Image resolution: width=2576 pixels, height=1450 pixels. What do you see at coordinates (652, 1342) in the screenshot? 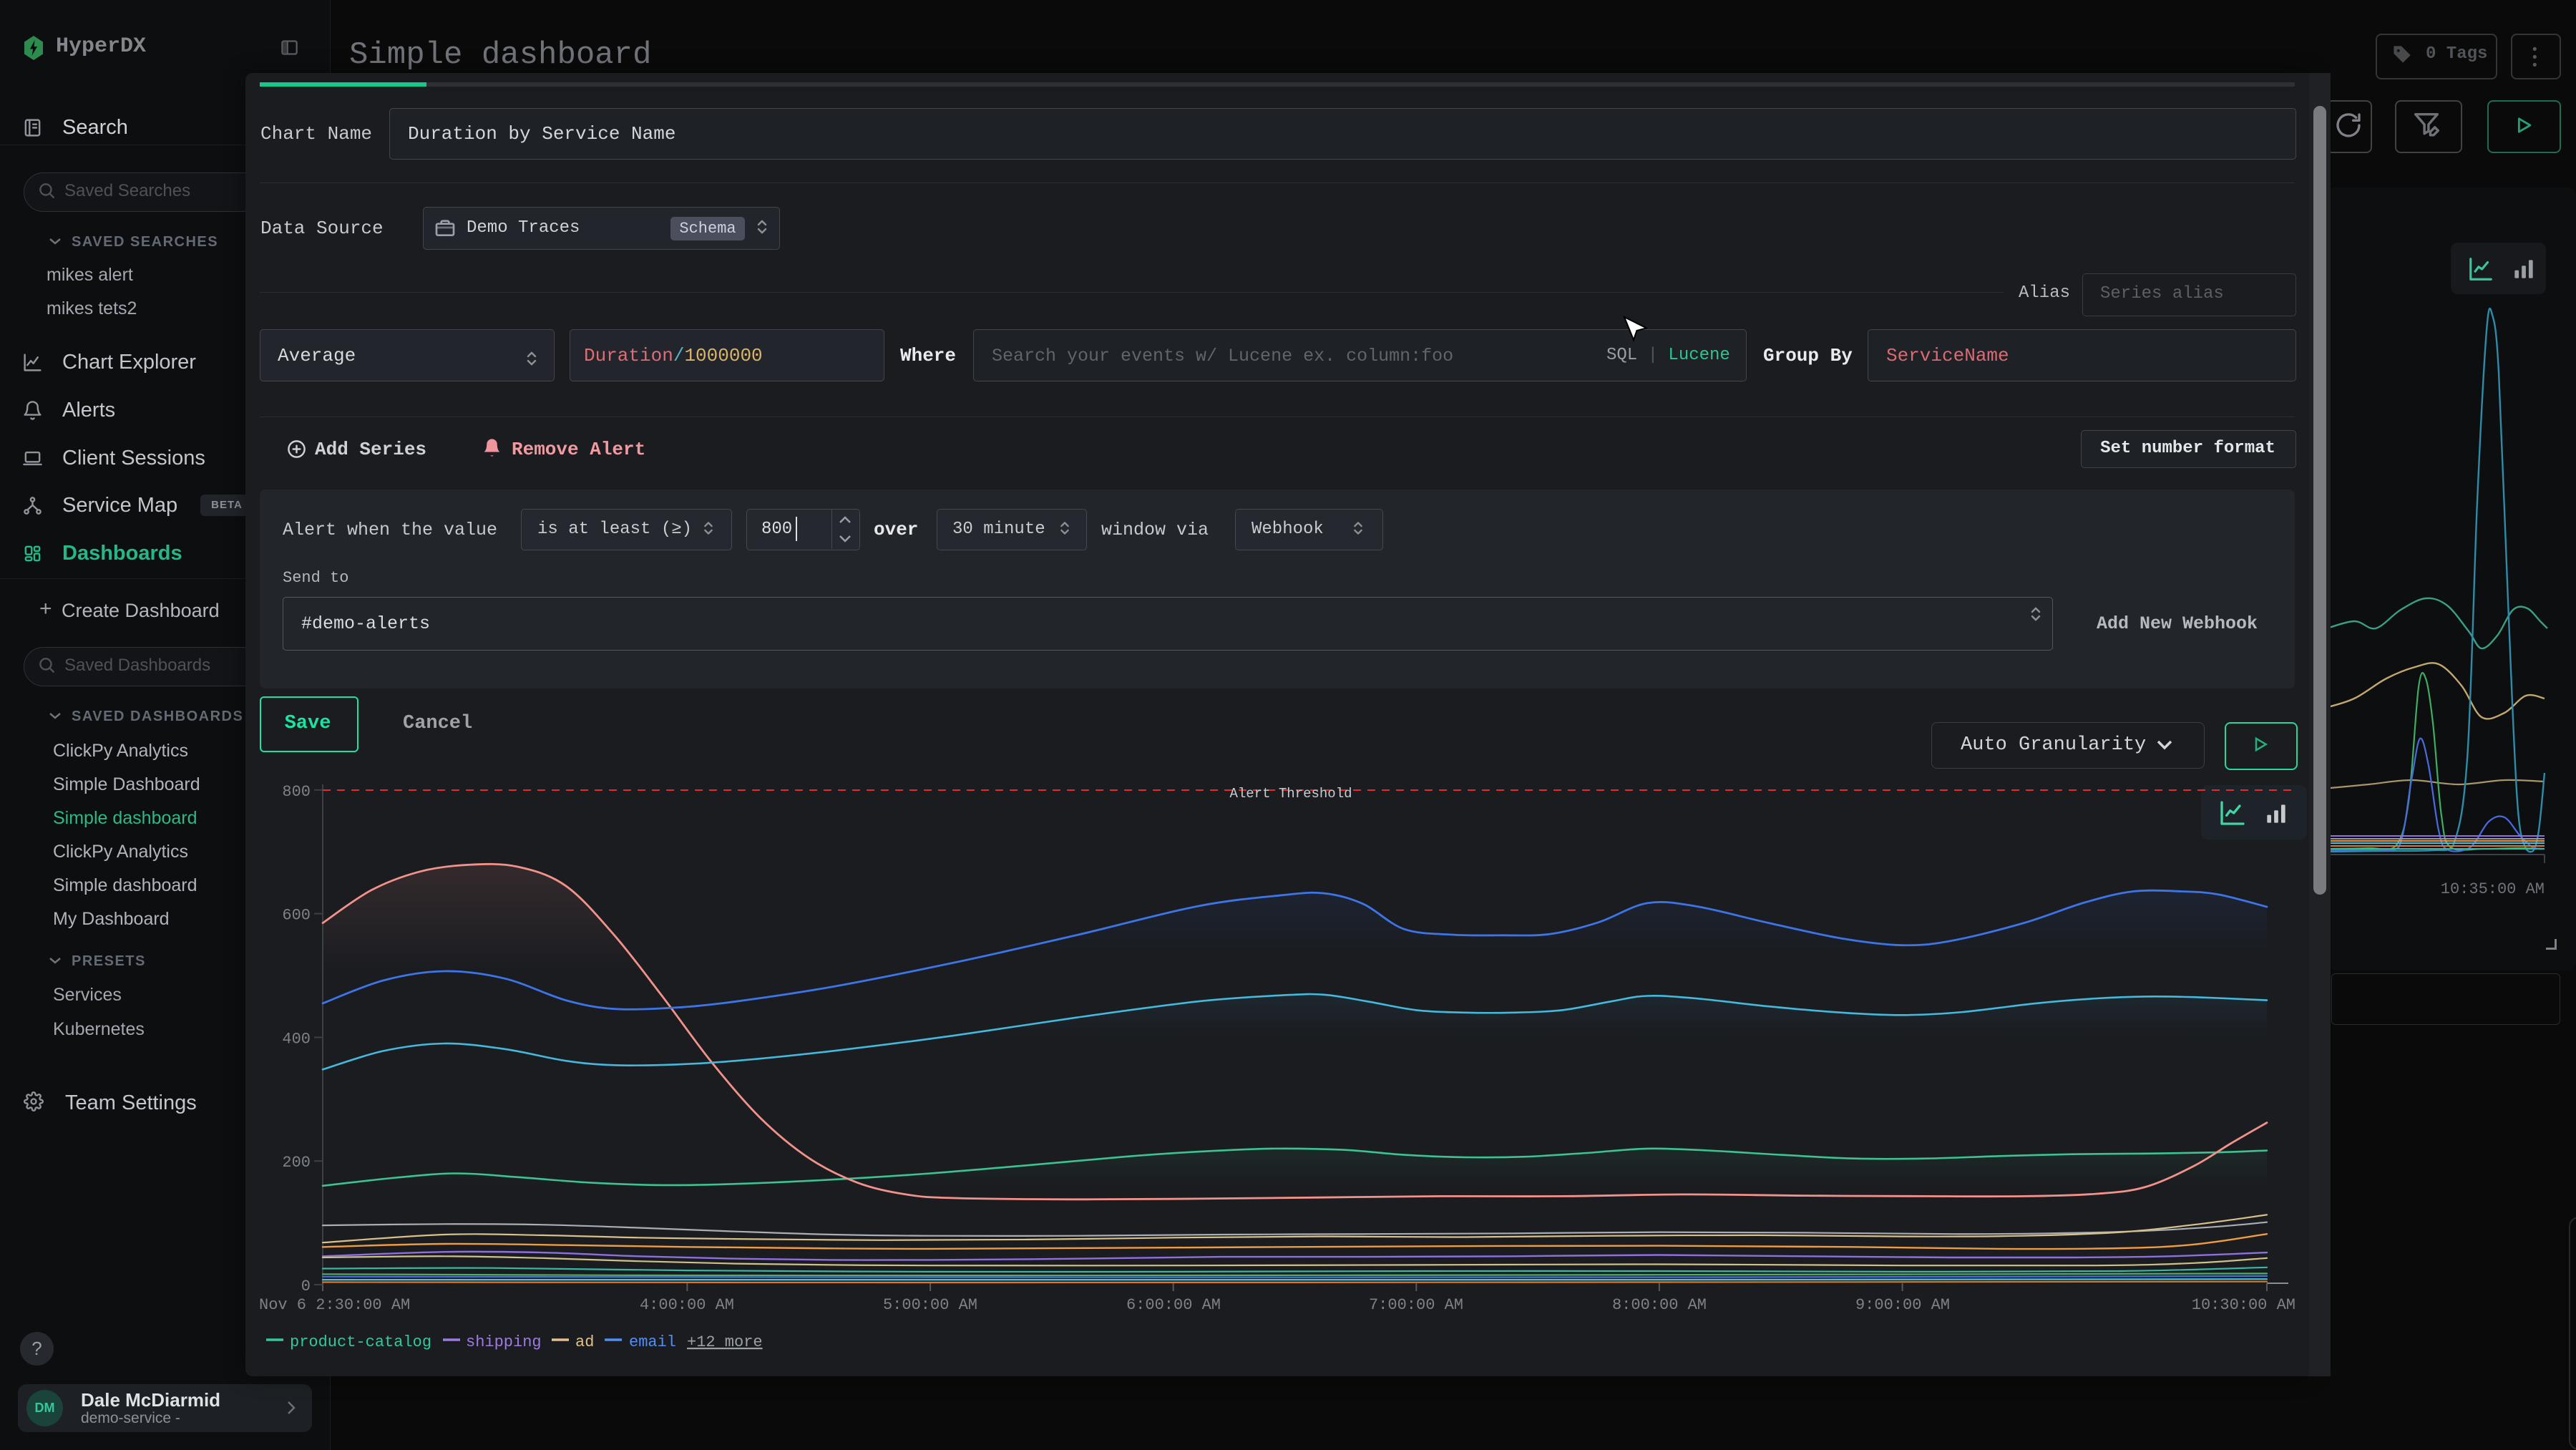
I see `svg-text: email` at bounding box center [652, 1342].